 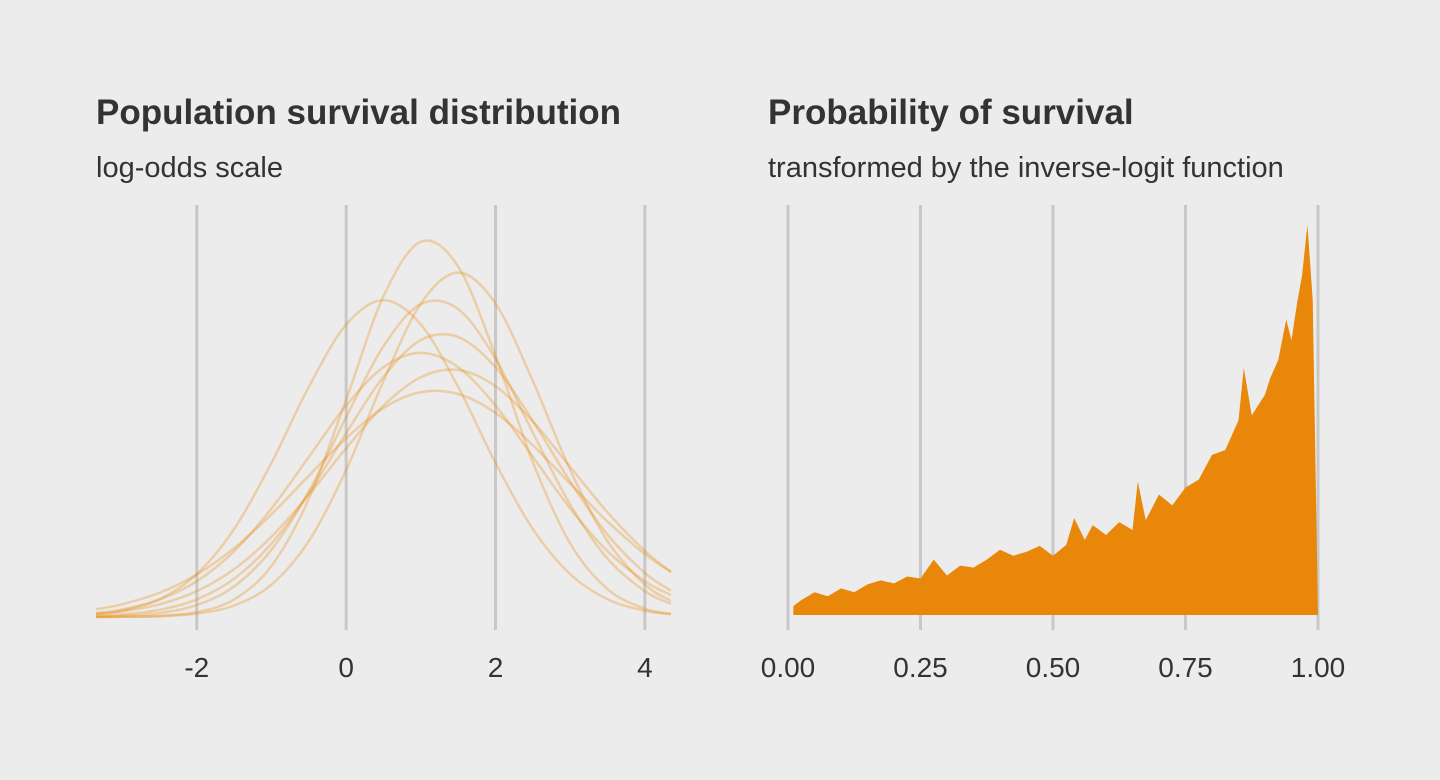 I want to click on x-tick-label: 4, so click(x=645, y=667).